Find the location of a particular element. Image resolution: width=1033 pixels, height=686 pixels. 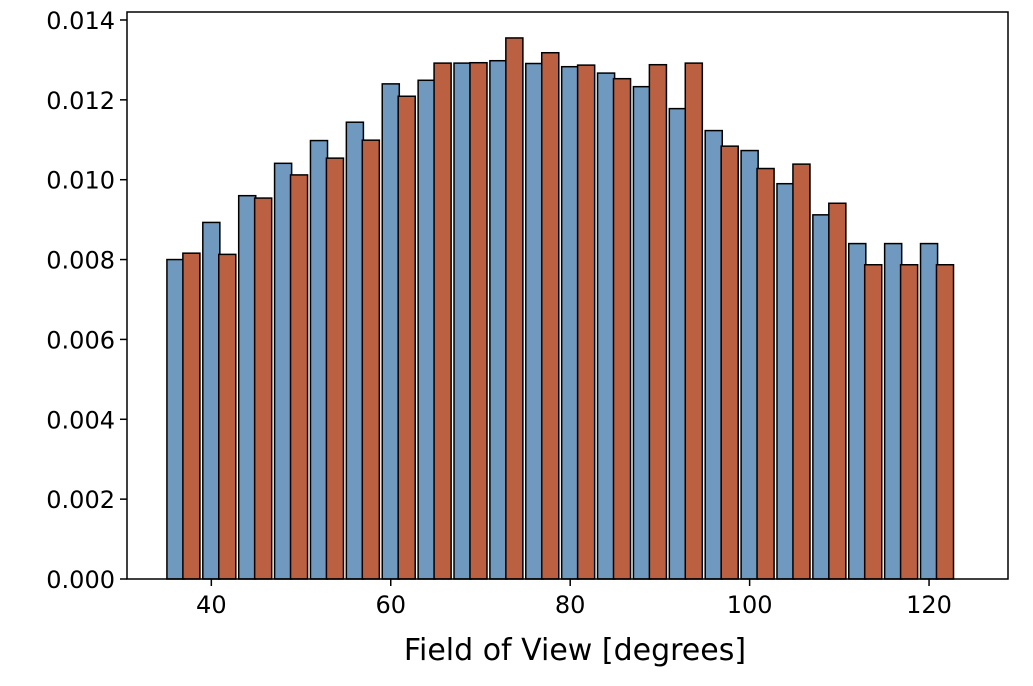

x-tick-label: 100 is located at coordinates (750, 605).